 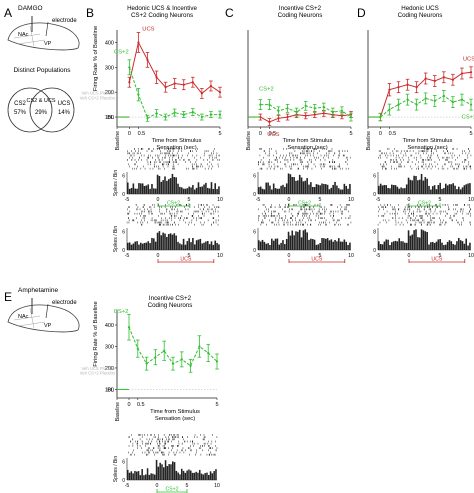 I want to click on panel-d-hist-x-tick-label: -5, so click(x=378, y=200).